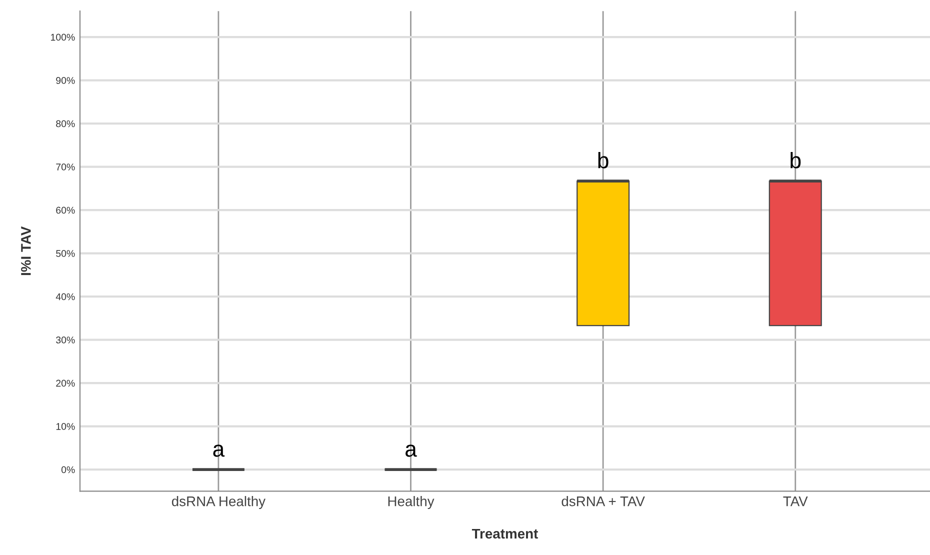 The height and width of the screenshot is (555, 930). I want to click on y-tick-label: 80%, so click(65, 124).